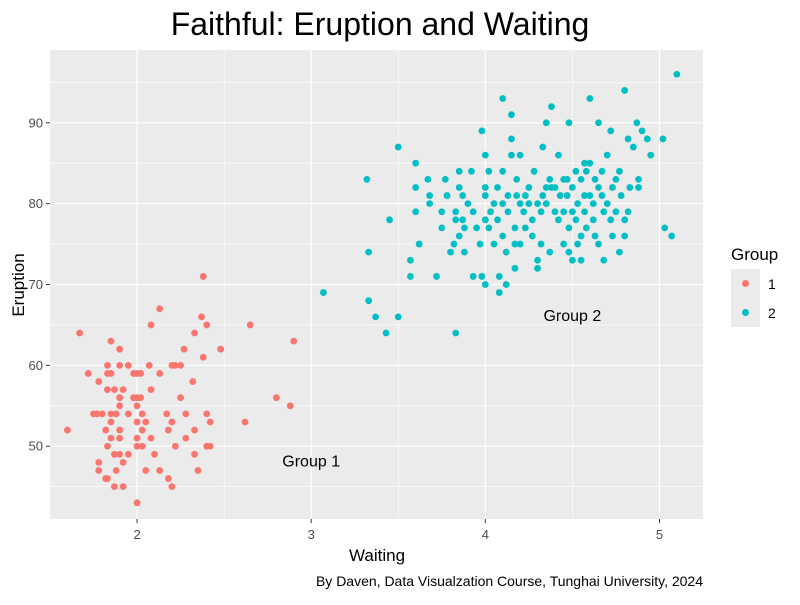 Image resolution: width=800 pixels, height=605 pixels. Describe the element at coordinates (36, 203) in the screenshot. I see `y-tick-label: 80` at that location.